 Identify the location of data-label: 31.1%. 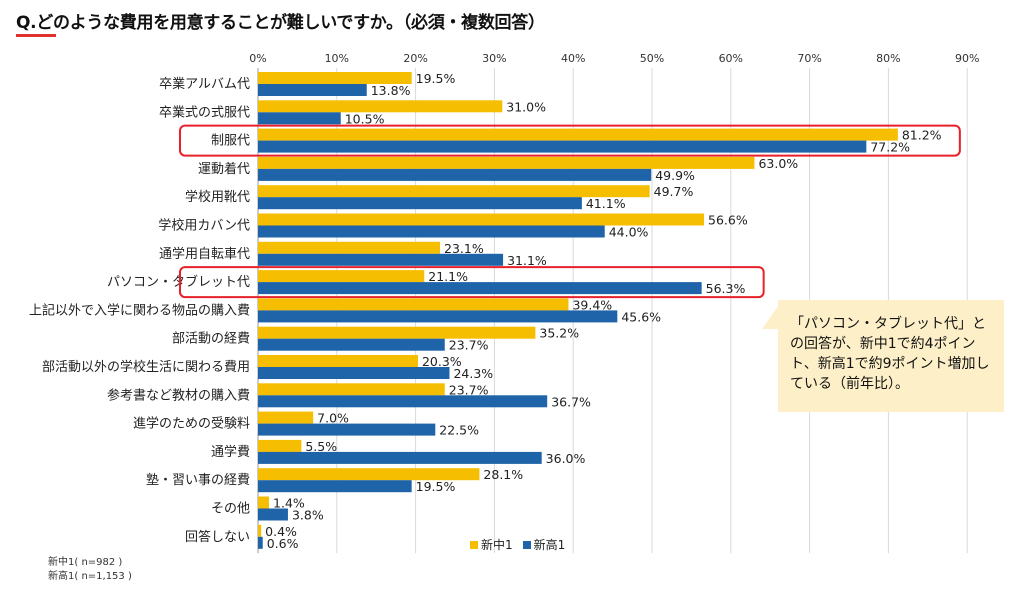
(527, 260).